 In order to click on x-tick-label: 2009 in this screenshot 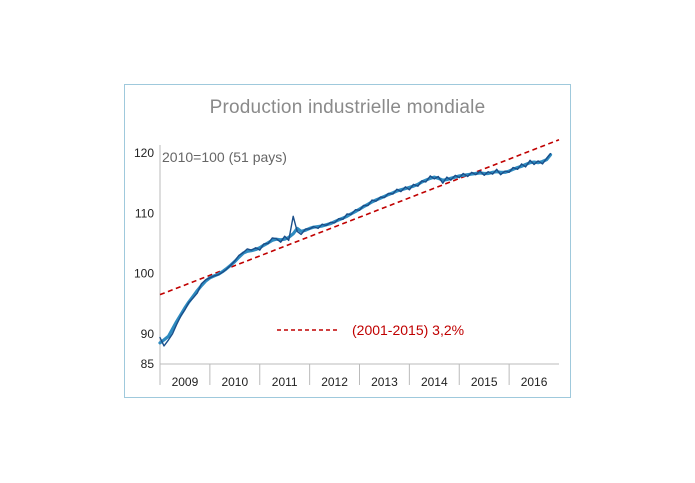, I will do `click(185, 382)`.